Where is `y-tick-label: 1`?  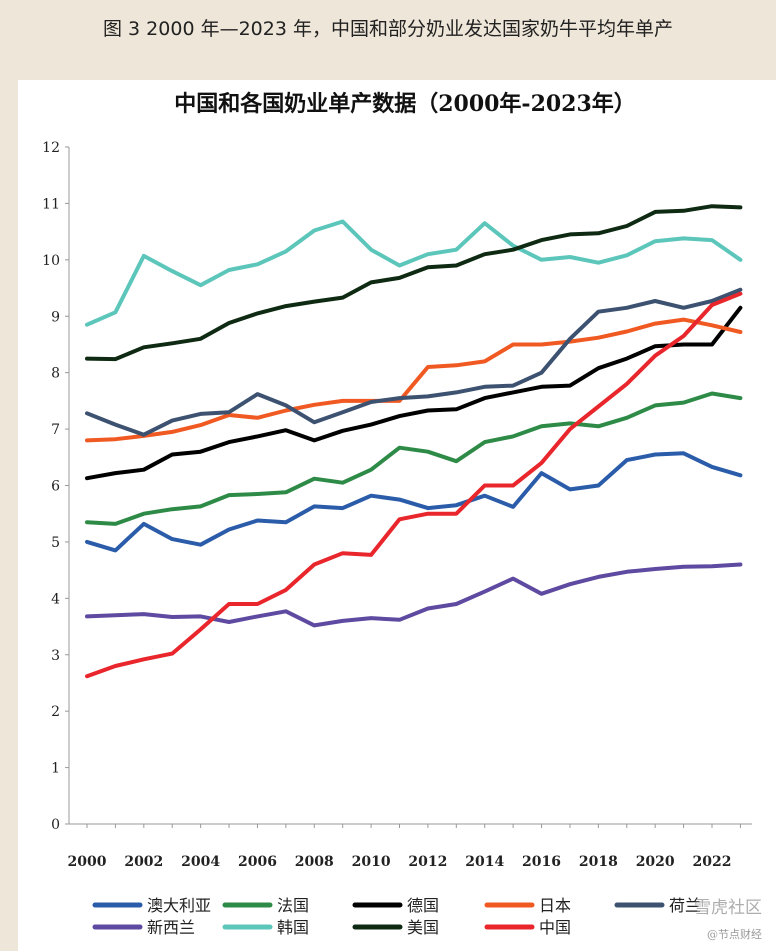 y-tick-label: 1 is located at coordinates (55, 769).